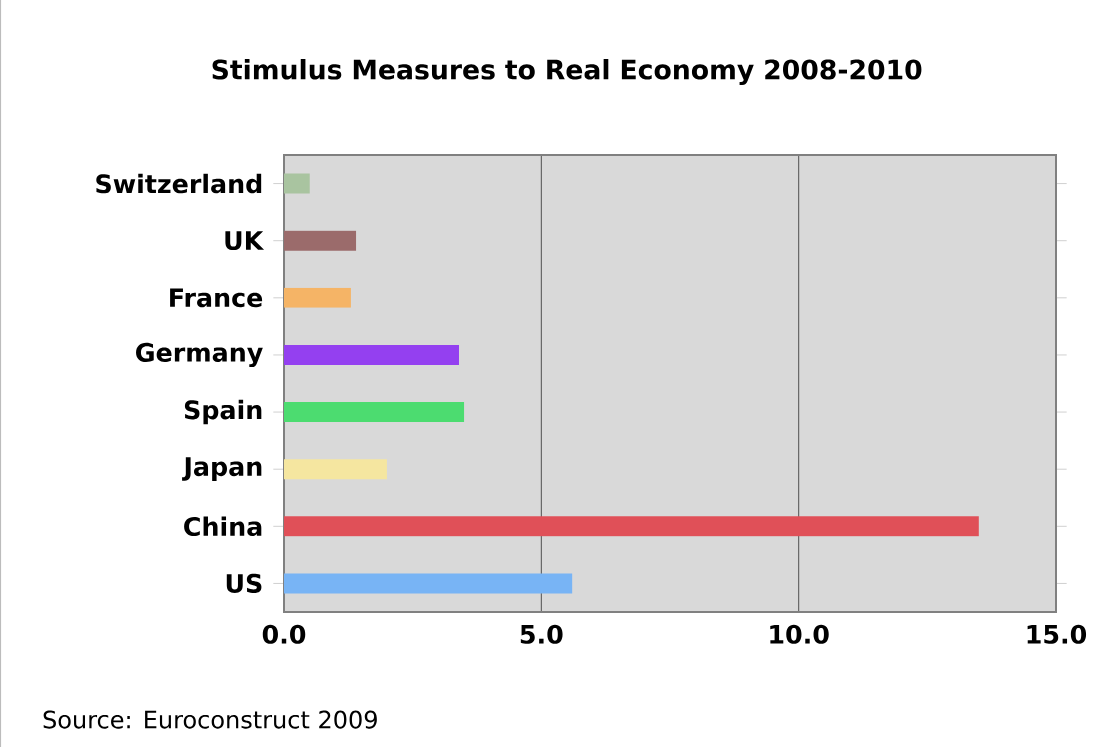 This screenshot has height=747, width=1113. I want to click on y-tick-label: France, so click(216, 298).